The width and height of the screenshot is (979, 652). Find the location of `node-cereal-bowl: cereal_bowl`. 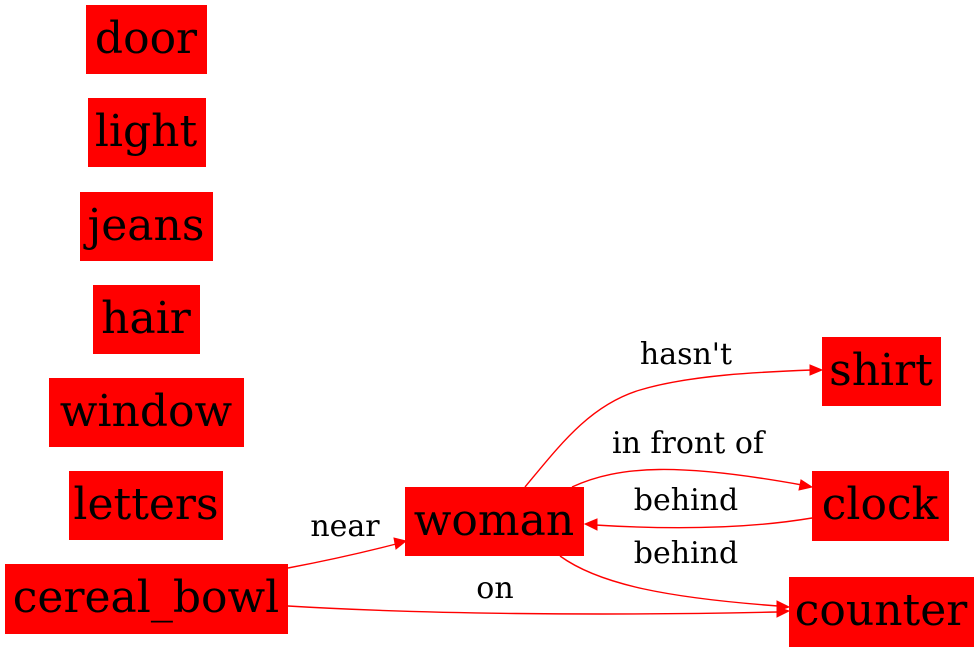

node-cereal-bowl: cereal_bowl is located at coordinates (146, 599).